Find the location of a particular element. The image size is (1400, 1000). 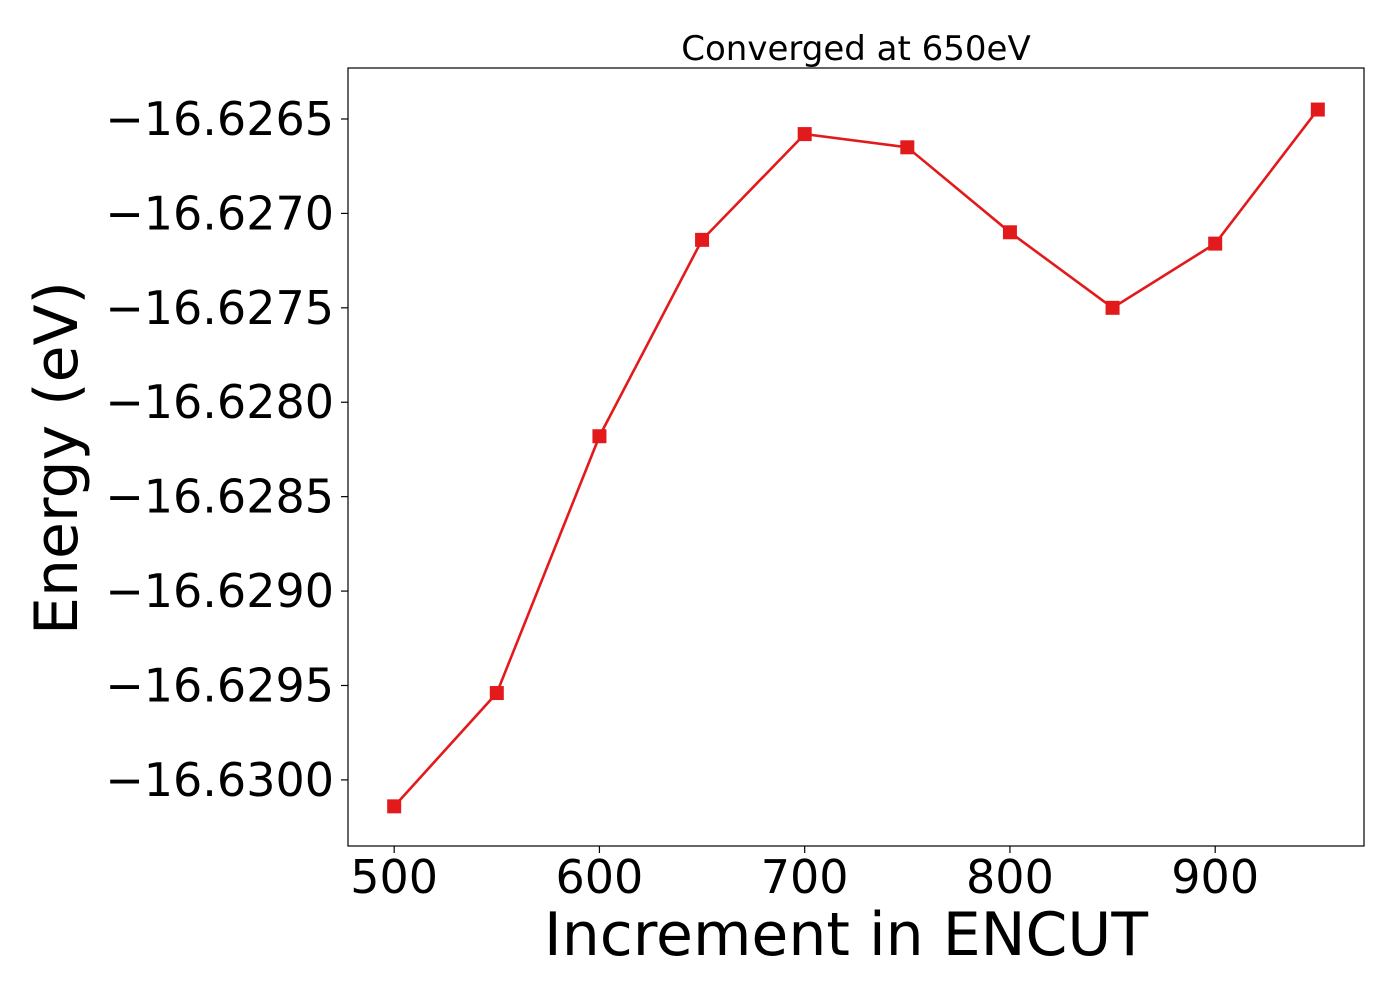

x-tick-label: 700 is located at coordinates (805, 877).